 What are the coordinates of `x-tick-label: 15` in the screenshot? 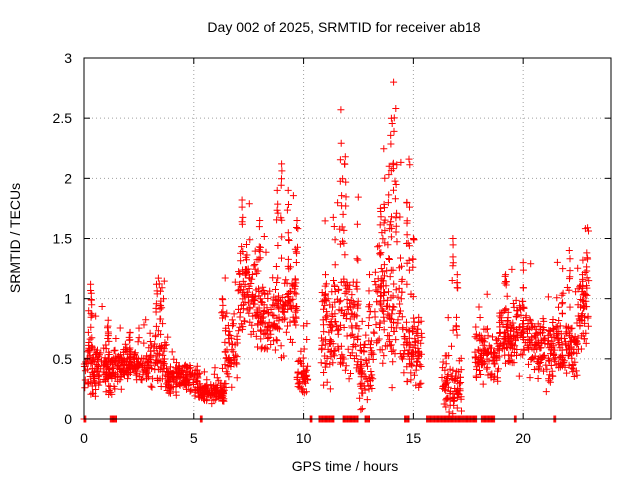 It's located at (414, 438).